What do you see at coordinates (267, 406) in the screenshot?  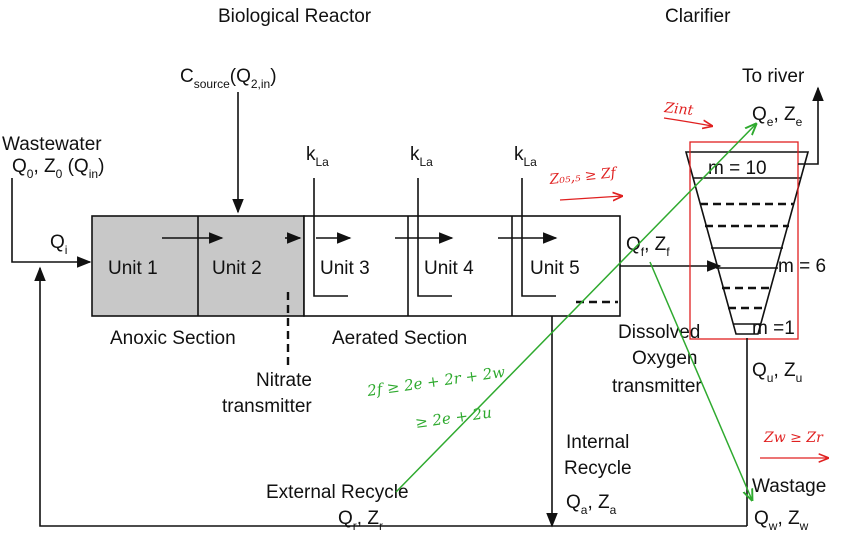 I see `nitrate-transmitter-label: transmitter` at bounding box center [267, 406].